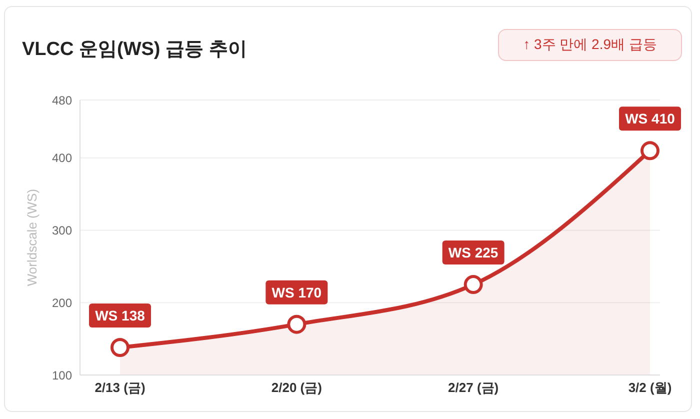 The width and height of the screenshot is (700, 419). I want to click on x-tick-label: 3/2 (월), so click(650, 388).